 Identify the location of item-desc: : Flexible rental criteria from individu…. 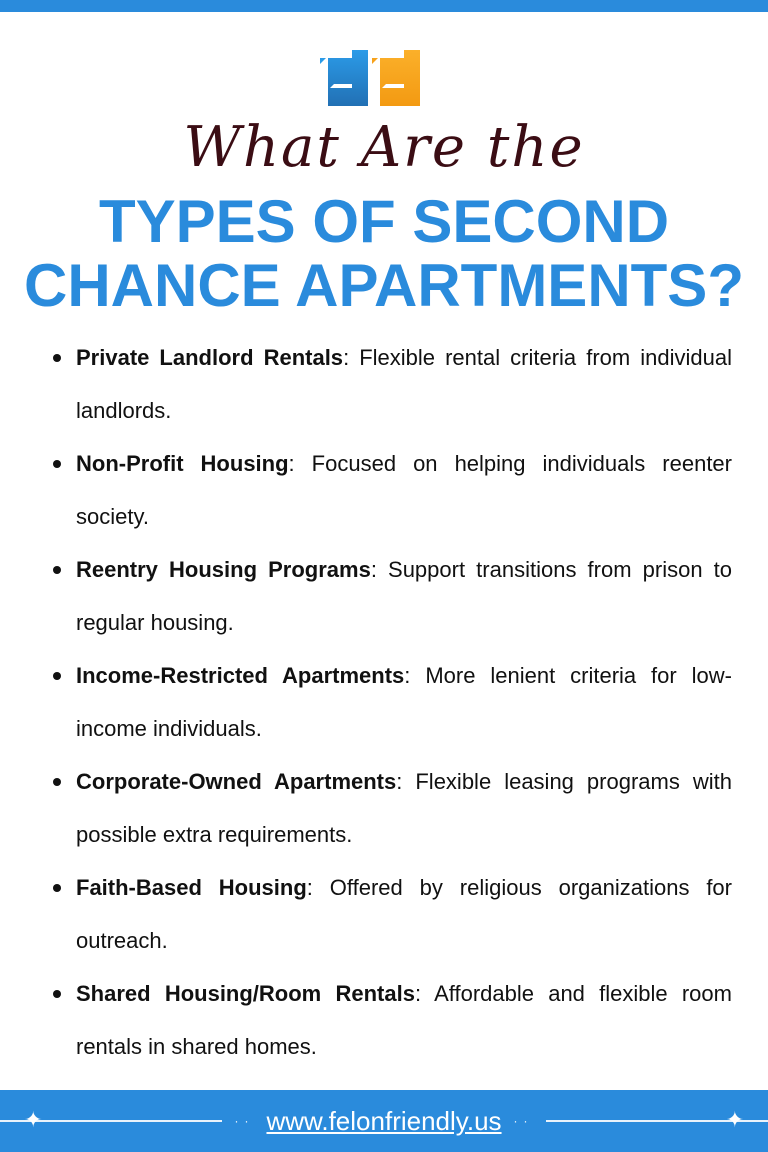
(404, 384).